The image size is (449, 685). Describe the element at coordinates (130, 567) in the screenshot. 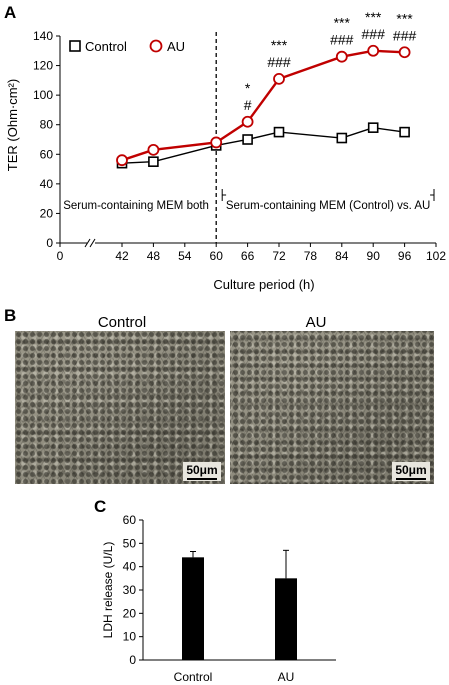

I see `ldh-y-tick-label: 40` at that location.